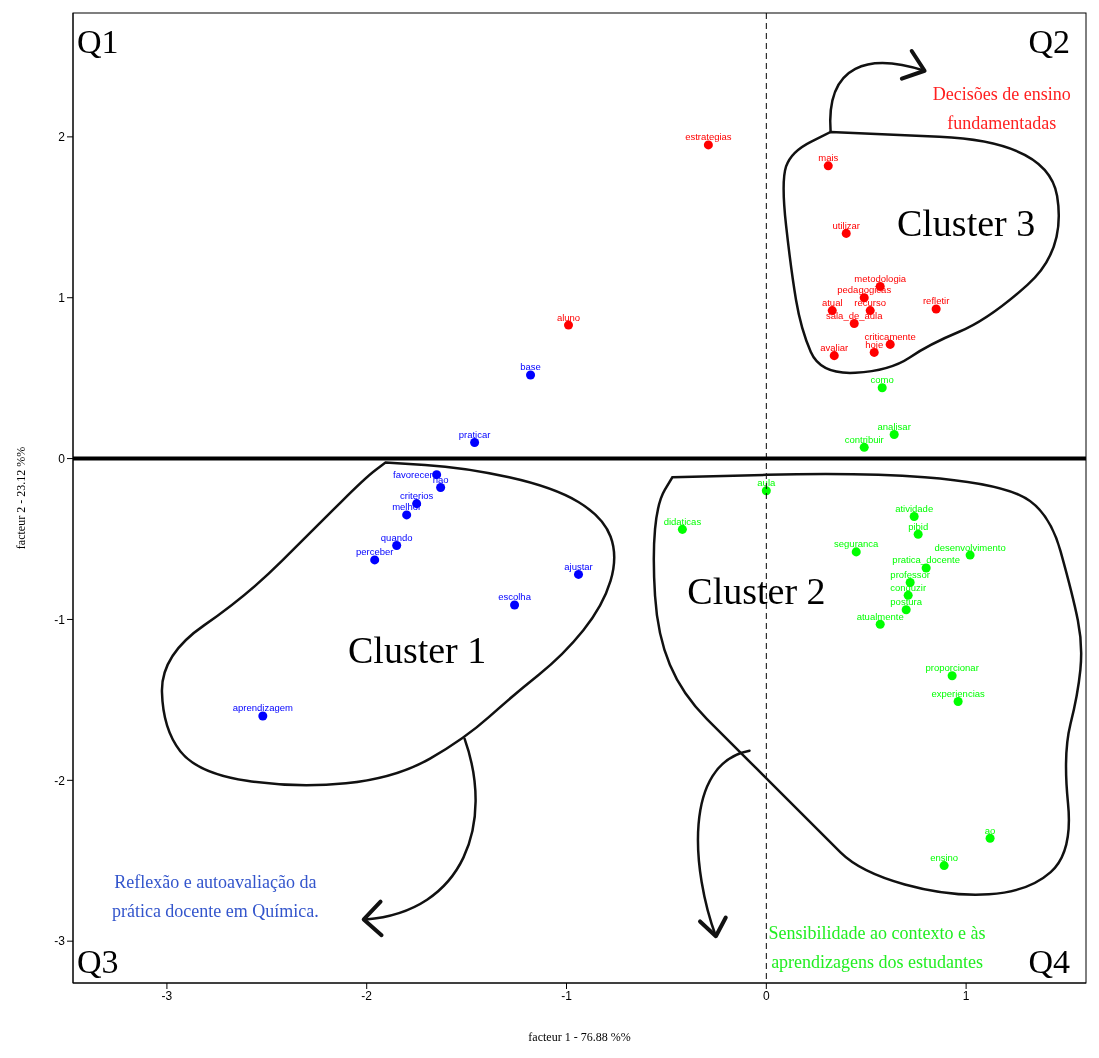 Image resolution: width=1099 pixels, height=1058 pixels. I want to click on data-label: pibid, so click(918, 526).